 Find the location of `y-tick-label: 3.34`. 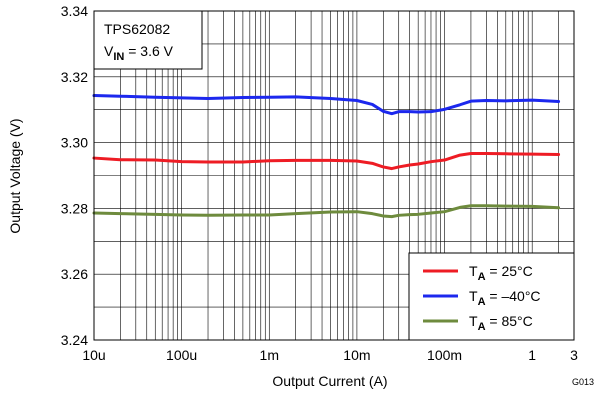

y-tick-label: 3.34 is located at coordinates (74, 11).